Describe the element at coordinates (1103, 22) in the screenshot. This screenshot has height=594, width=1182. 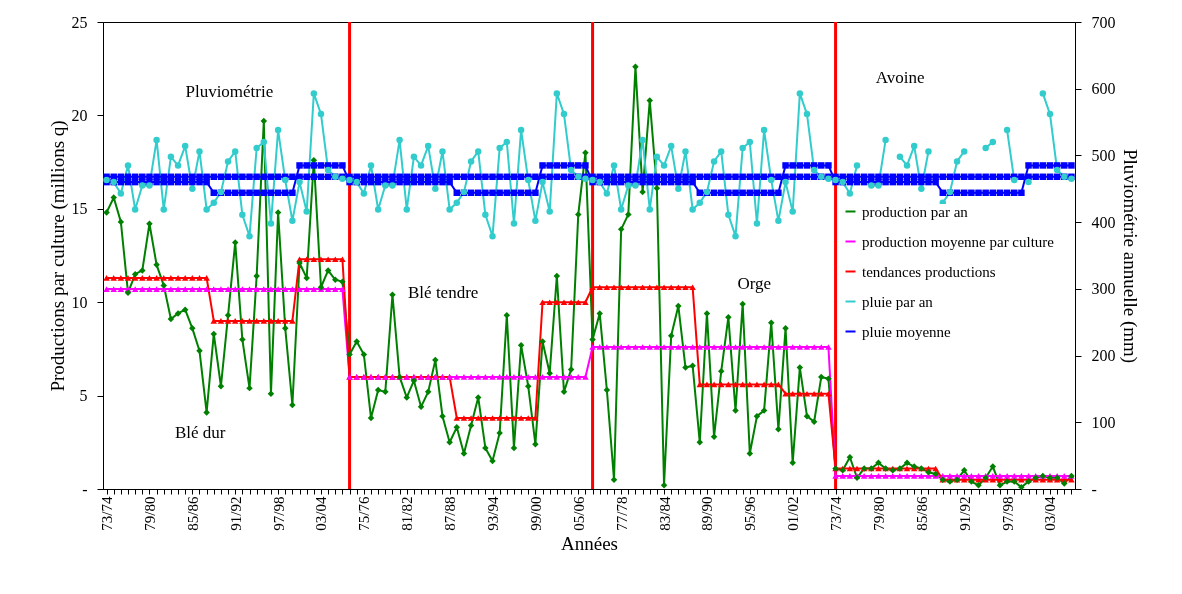
I see `y2-tick-label: 700` at that location.